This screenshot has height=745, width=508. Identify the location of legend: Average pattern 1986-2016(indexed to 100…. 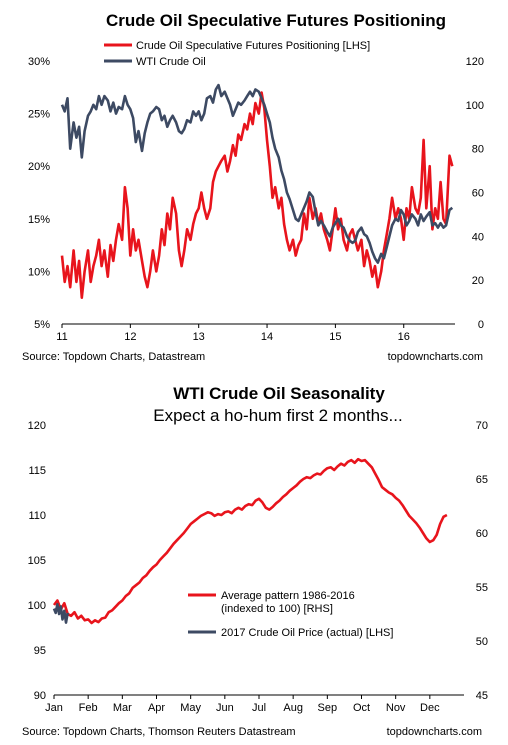
(290, 614).